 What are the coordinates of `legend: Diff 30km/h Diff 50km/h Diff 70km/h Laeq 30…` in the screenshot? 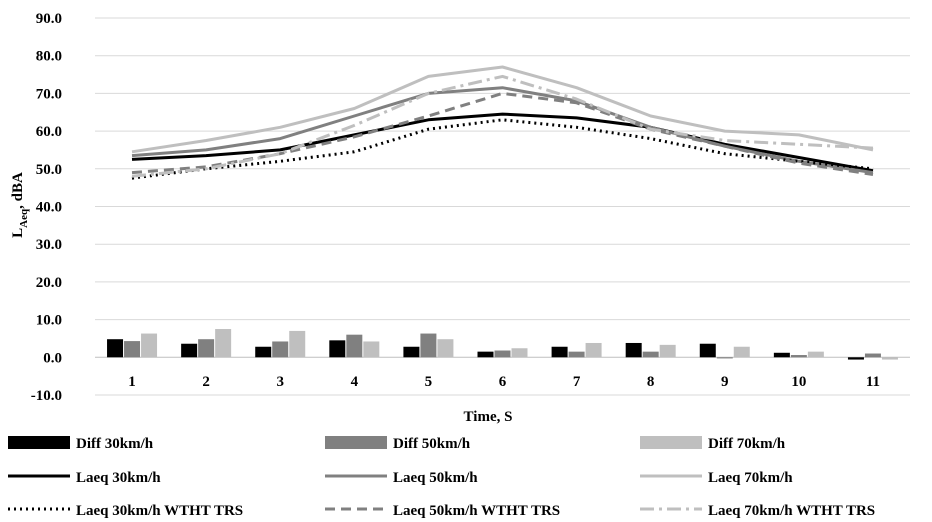 It's located at (441, 477).